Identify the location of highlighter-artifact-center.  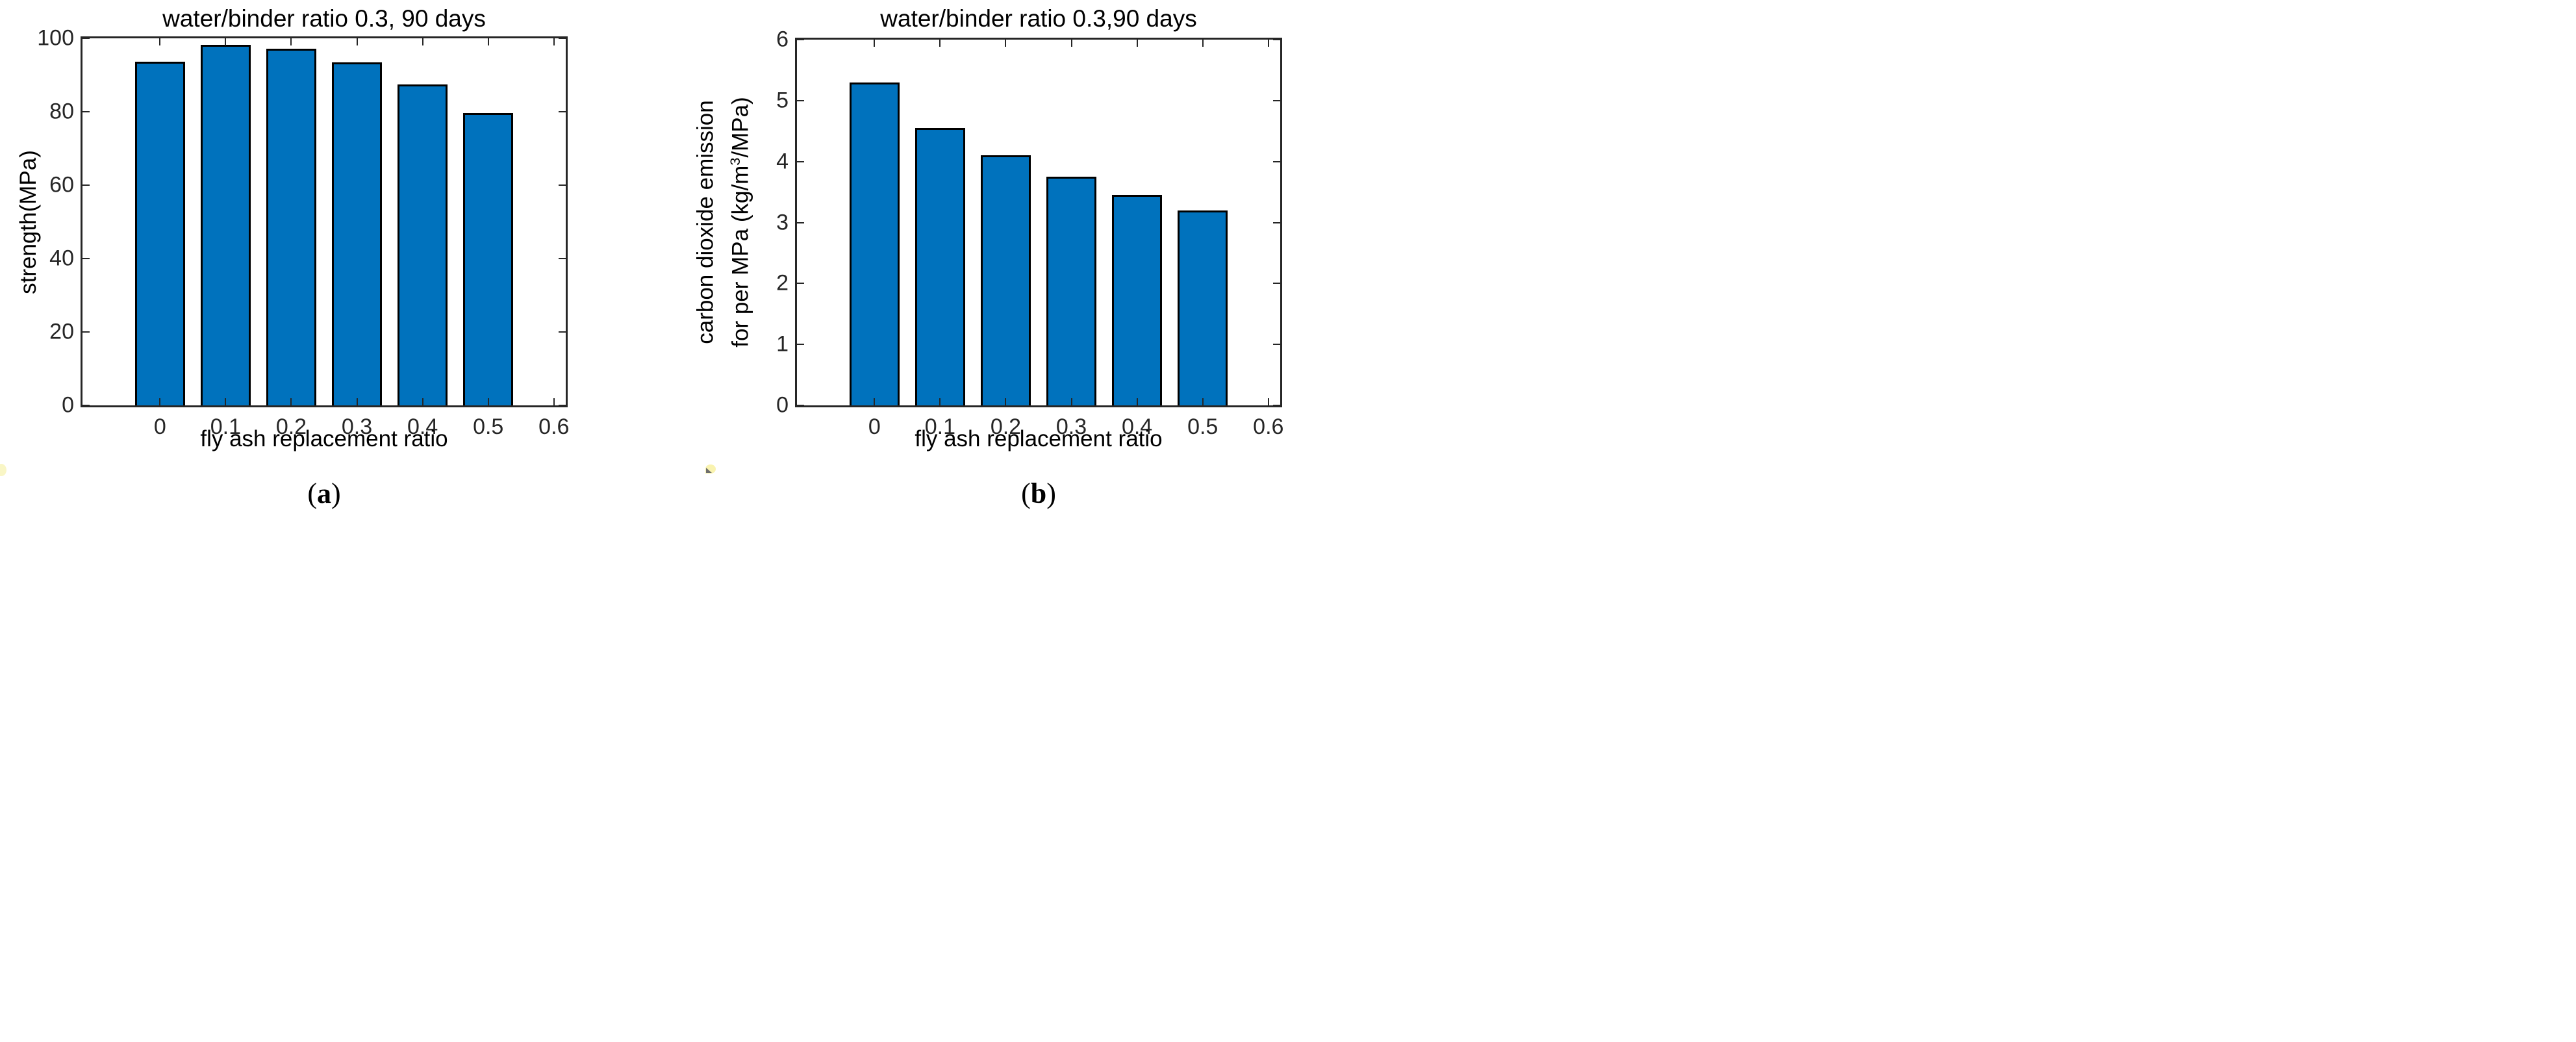
(710, 469).